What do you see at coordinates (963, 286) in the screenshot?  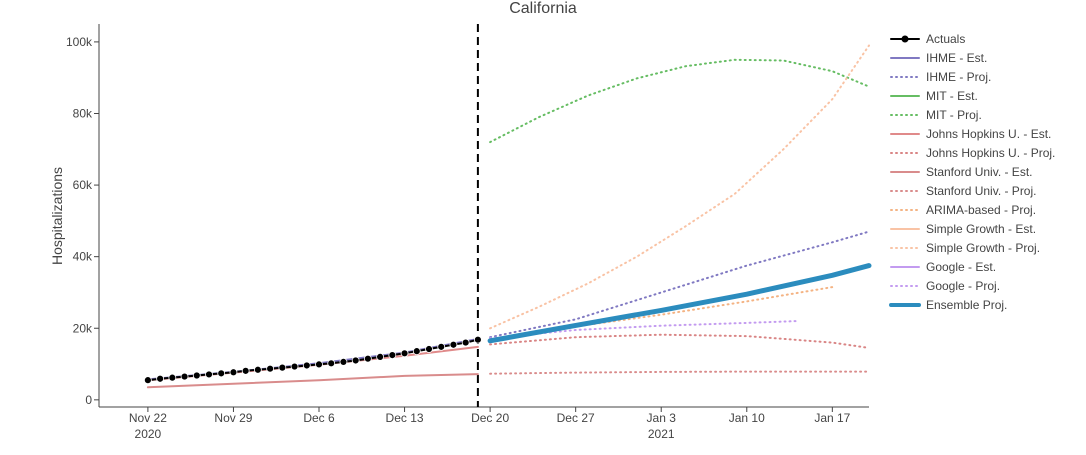 I see `legend-label: Google - Proj.` at bounding box center [963, 286].